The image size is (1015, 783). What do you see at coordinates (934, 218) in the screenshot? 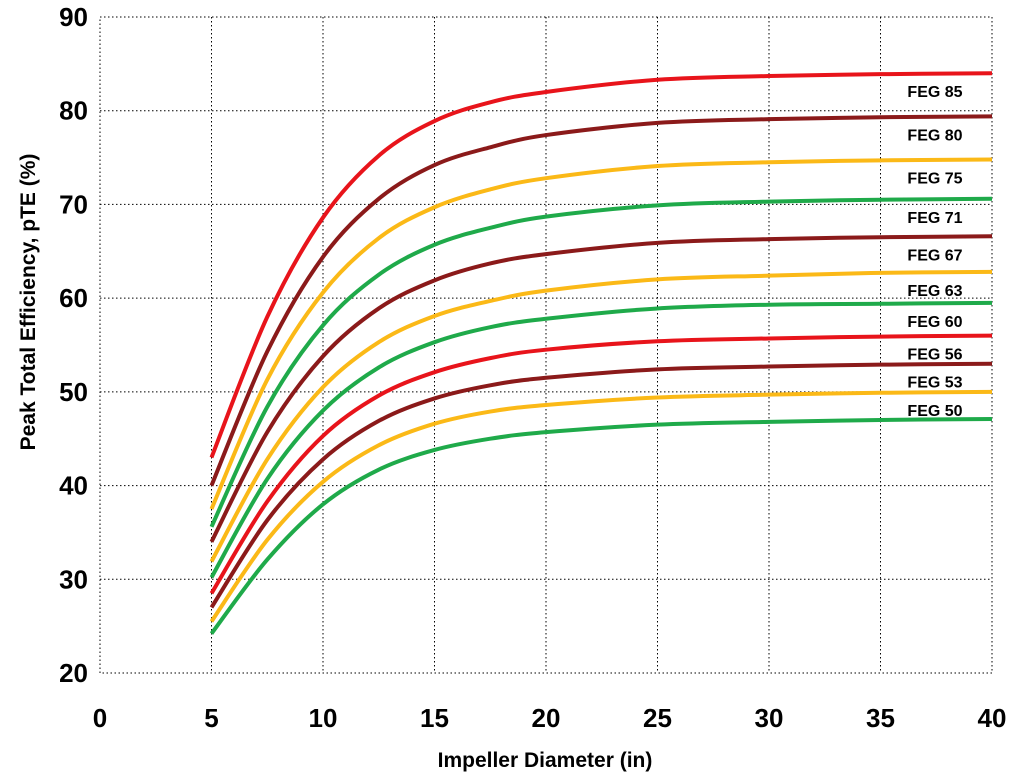
I see `series-label: FEG 71` at bounding box center [934, 218].